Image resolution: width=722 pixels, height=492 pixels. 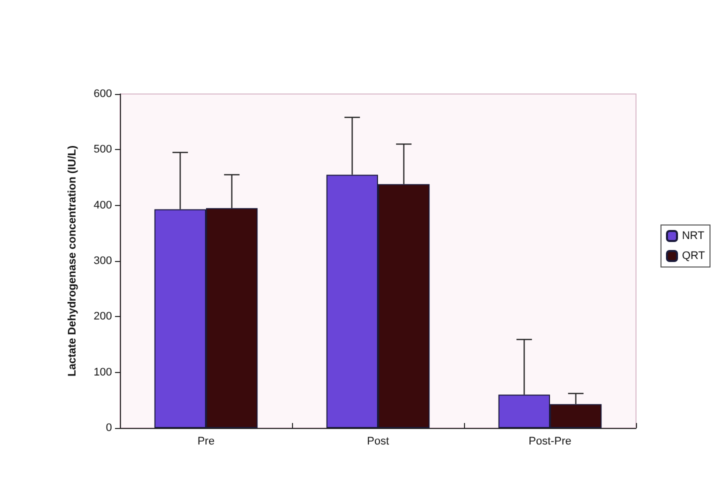 What do you see at coordinates (103, 205) in the screenshot?
I see `y-tick-label: 400` at bounding box center [103, 205].